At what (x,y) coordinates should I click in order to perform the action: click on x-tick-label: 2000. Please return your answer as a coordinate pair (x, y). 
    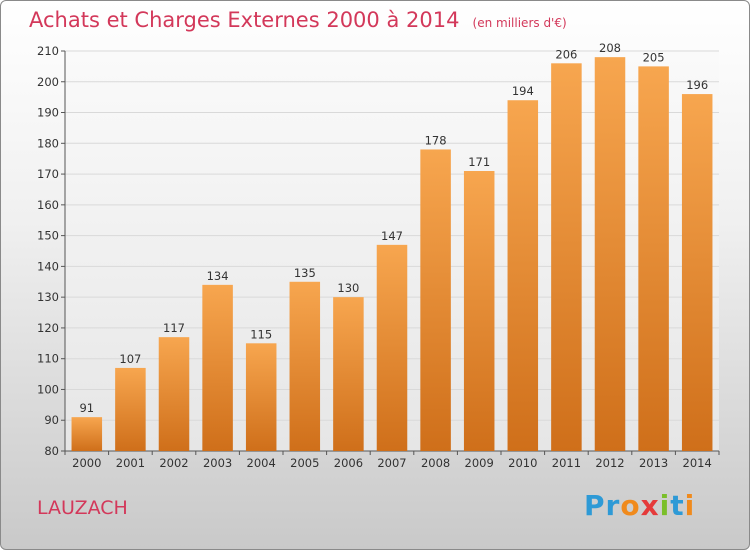
    Looking at the image, I should click on (86, 463).